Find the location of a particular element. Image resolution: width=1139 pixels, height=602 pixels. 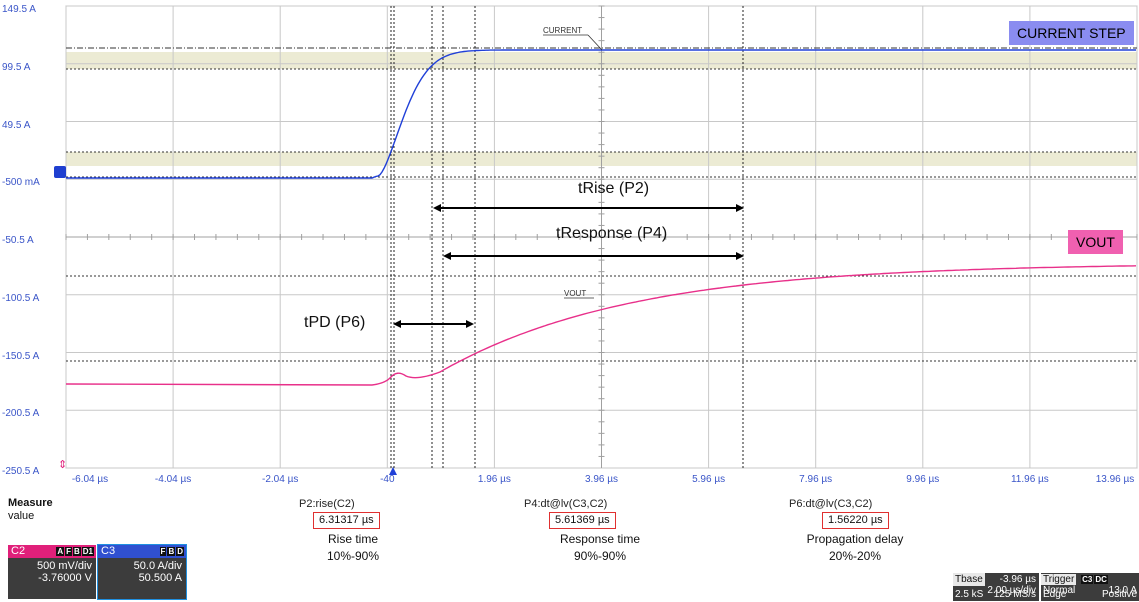

trigger-badge-dc: DC is located at coordinates (1101, 579).